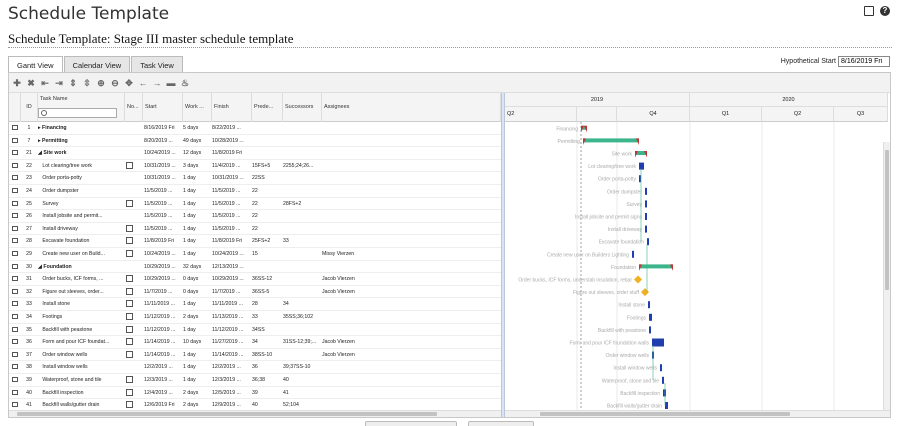 The height and width of the screenshot is (426, 900). I want to click on header-id: ID, so click(29, 107).